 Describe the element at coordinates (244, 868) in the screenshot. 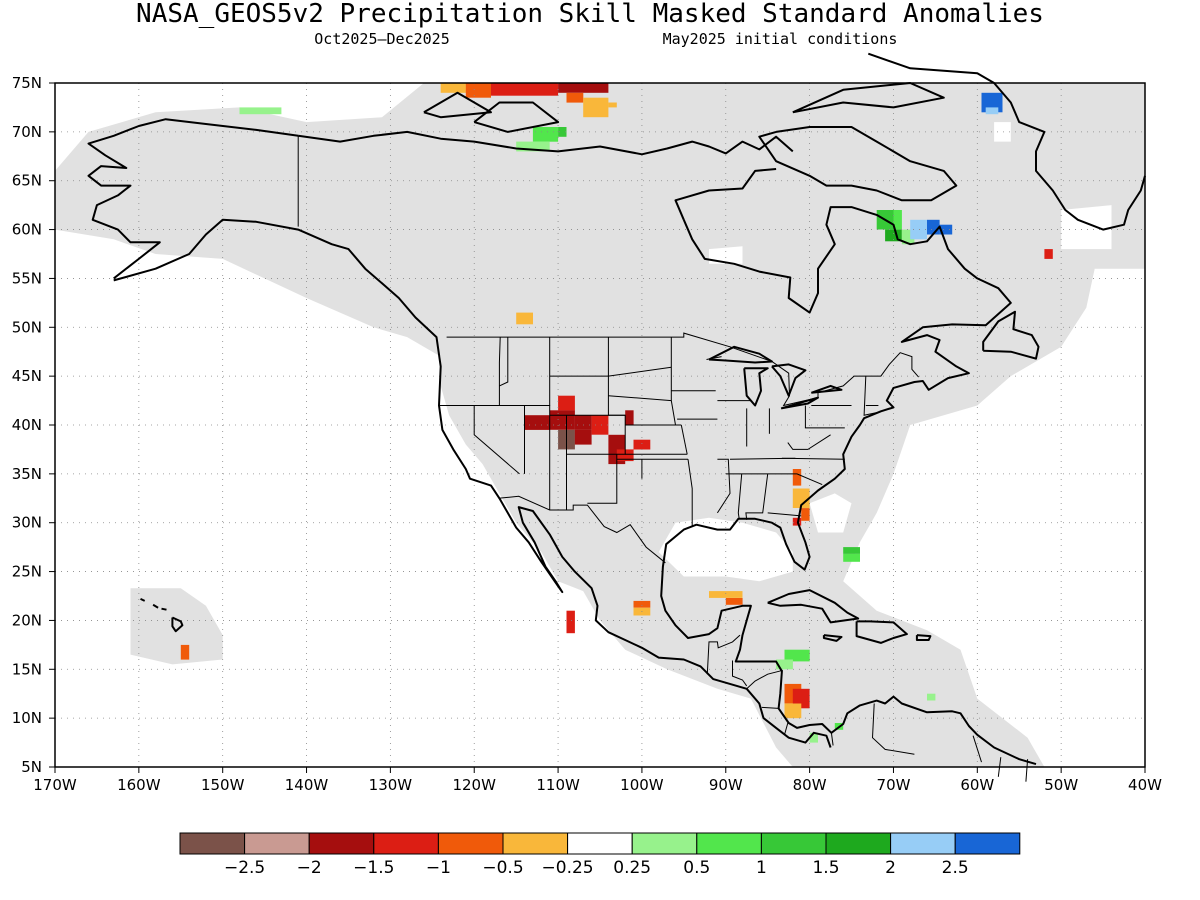

I see `colorbar-label: −2.5` at that location.